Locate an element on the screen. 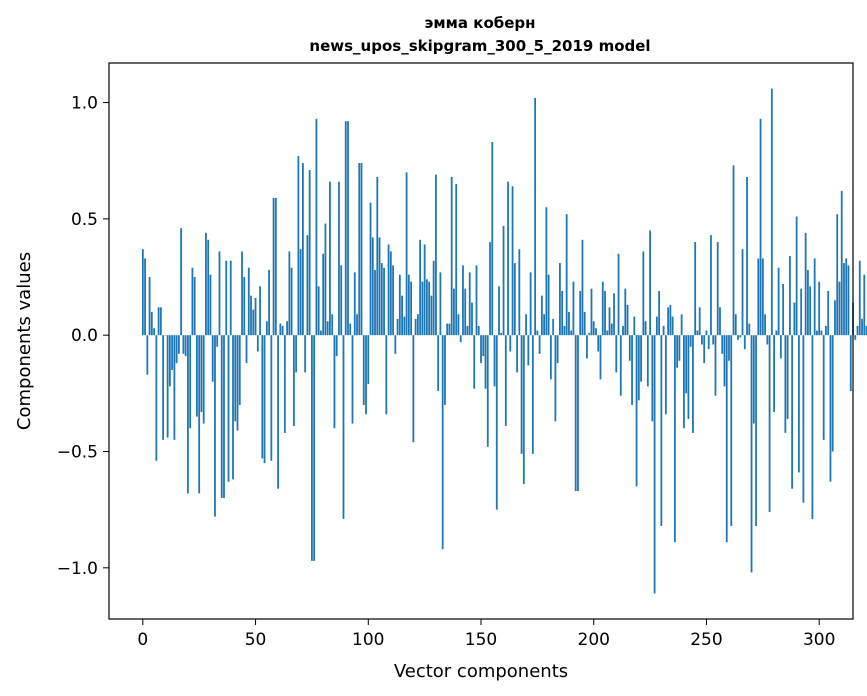 The width and height of the screenshot is (867, 696). y-axis-ticks: 1.0 0.5 0.0 −0.5 −1.0 is located at coordinates (83, 336).